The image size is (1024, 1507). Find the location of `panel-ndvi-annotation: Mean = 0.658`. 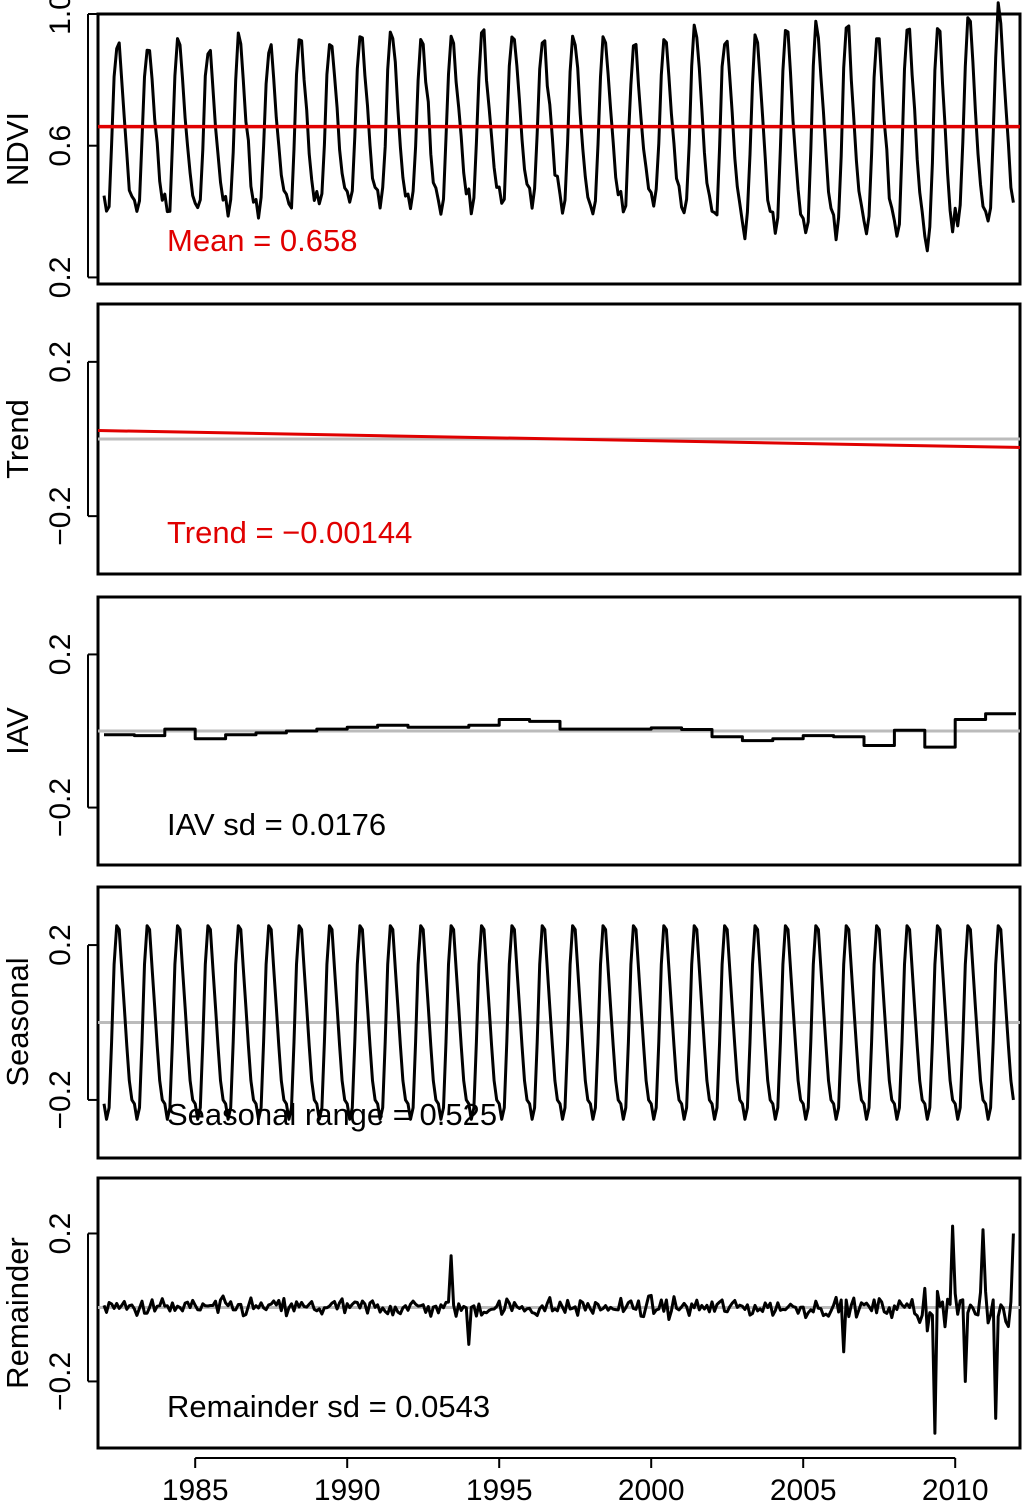

panel-ndvi-annotation: Mean = 0.658 is located at coordinates (262, 240).